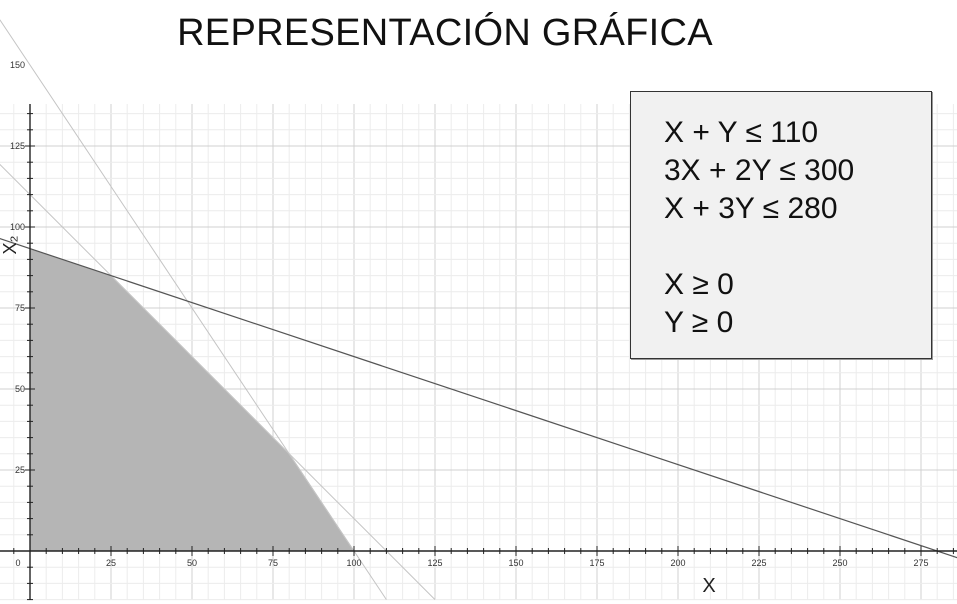 This screenshot has height=604, width=957. I want to click on x-tick-label: 150, so click(515, 563).